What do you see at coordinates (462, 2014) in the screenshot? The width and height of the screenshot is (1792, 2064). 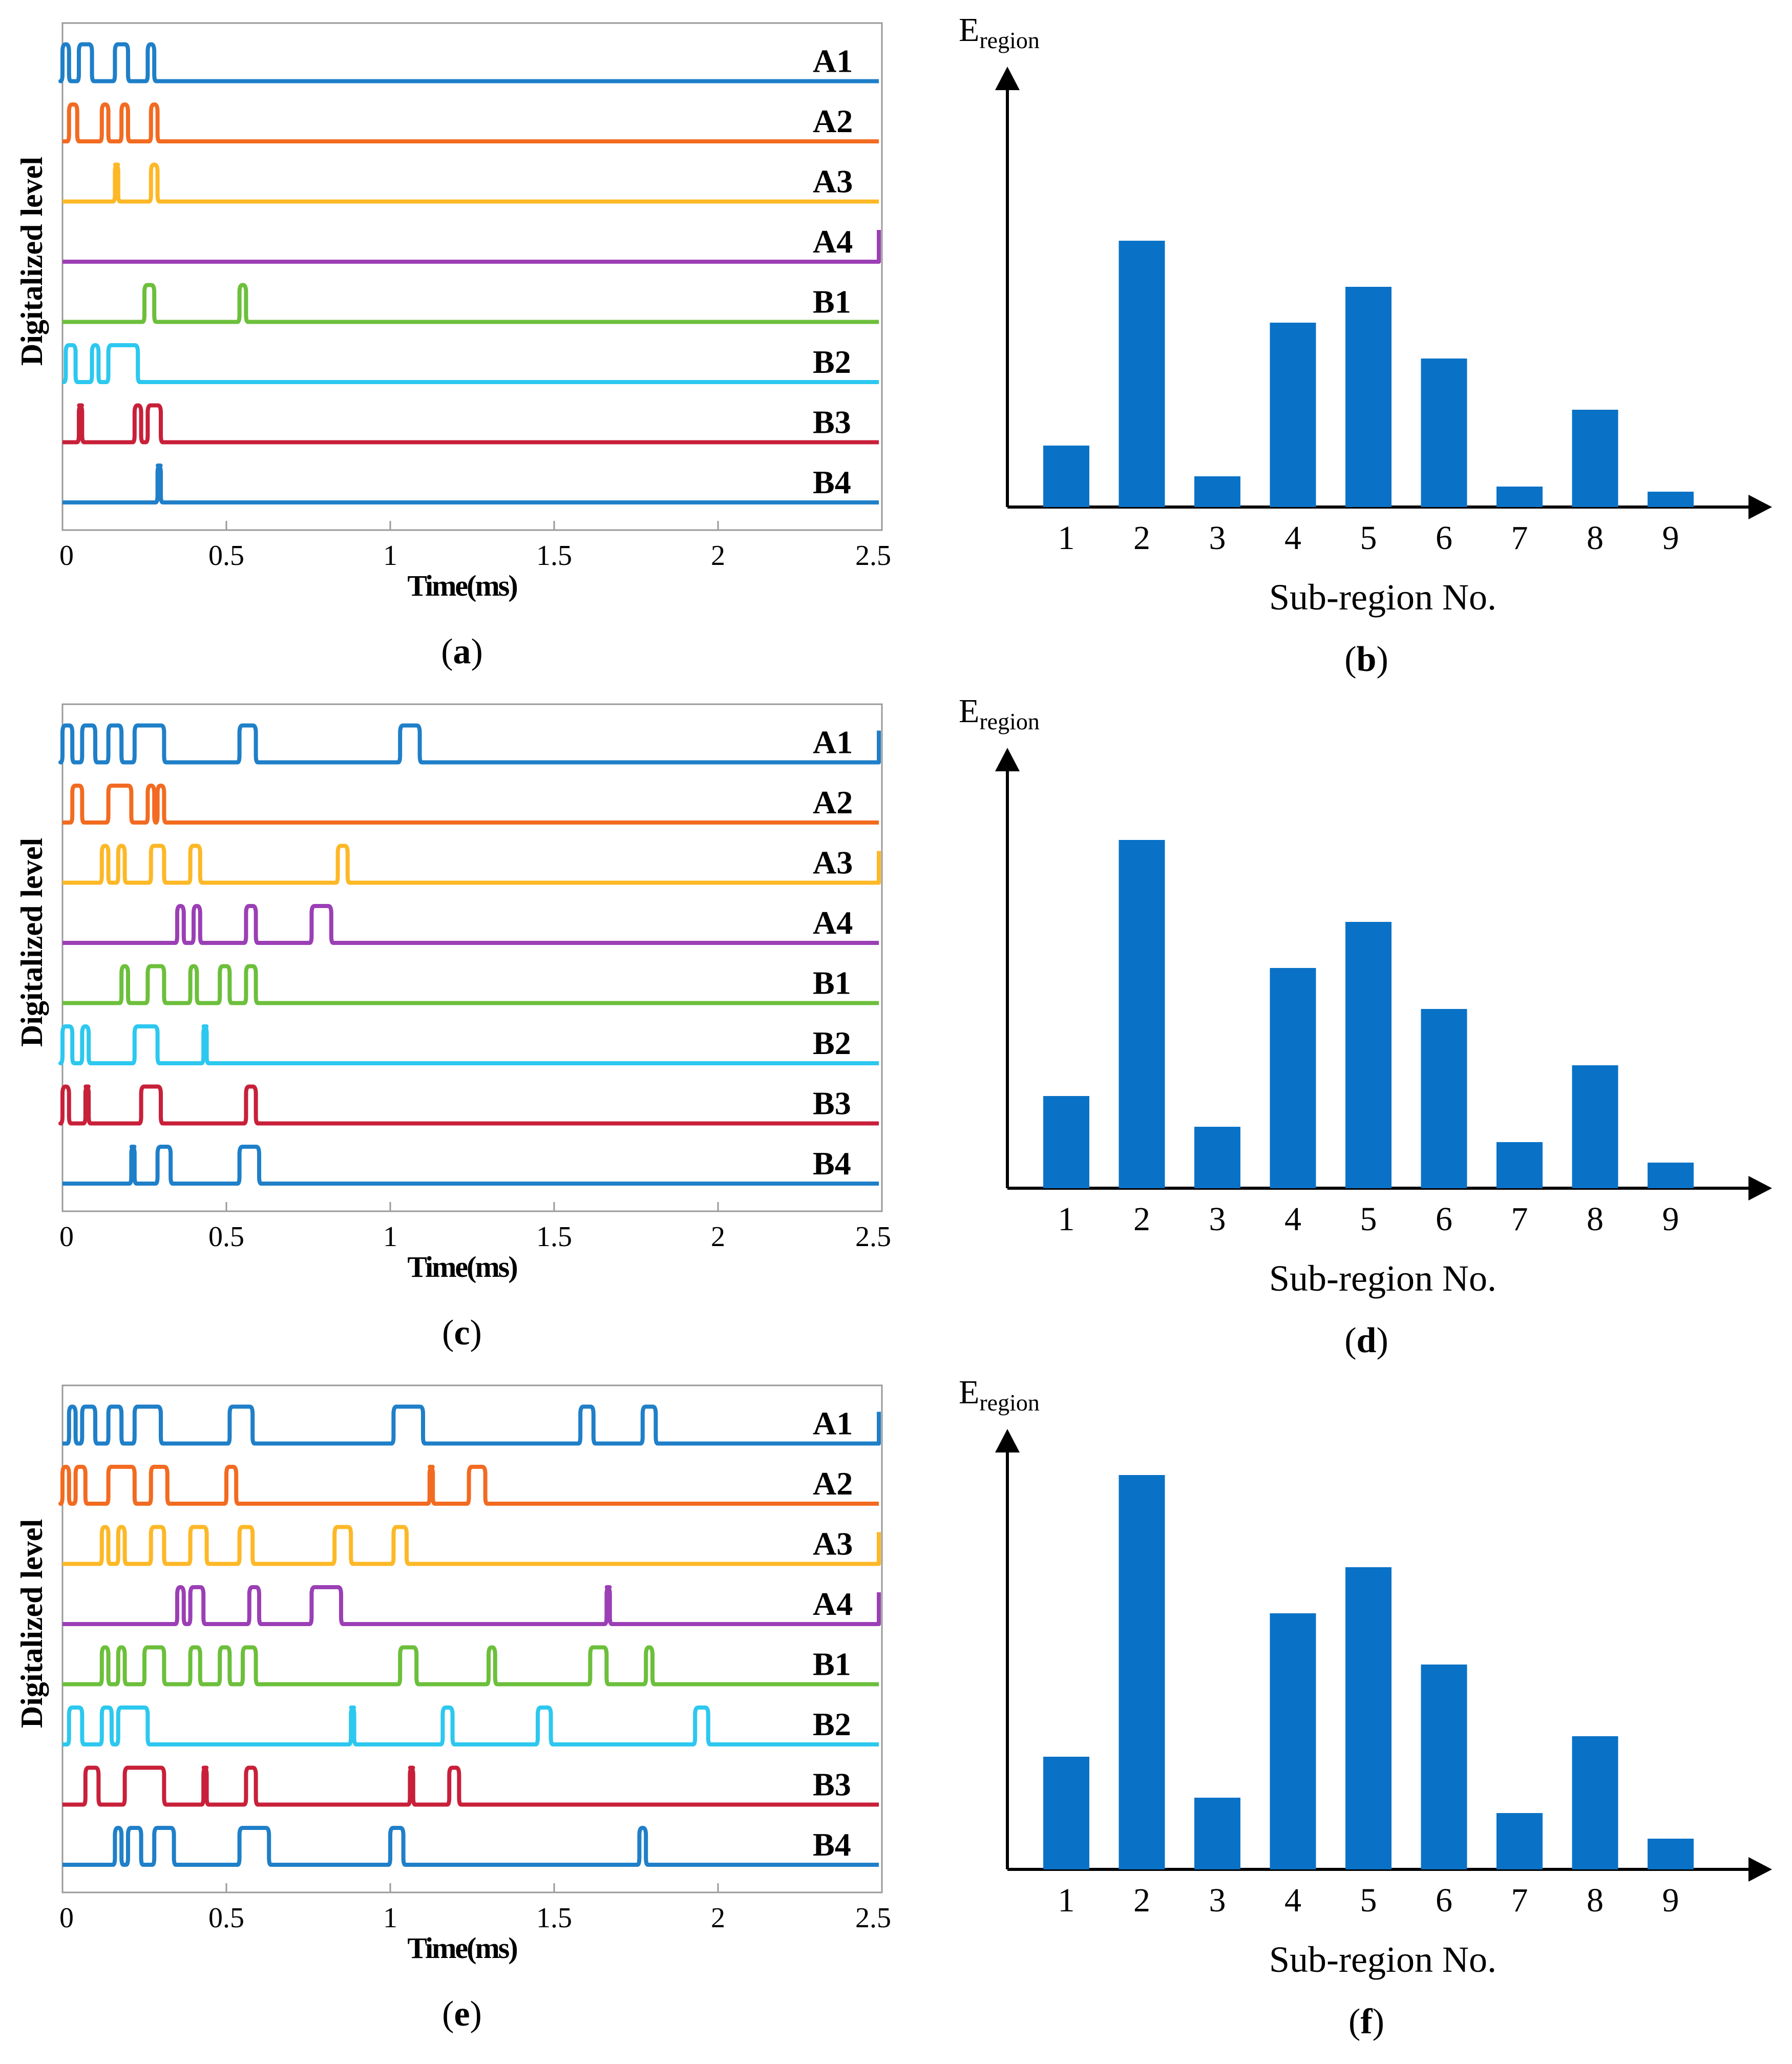 I see `panel-label: (e)` at bounding box center [462, 2014].